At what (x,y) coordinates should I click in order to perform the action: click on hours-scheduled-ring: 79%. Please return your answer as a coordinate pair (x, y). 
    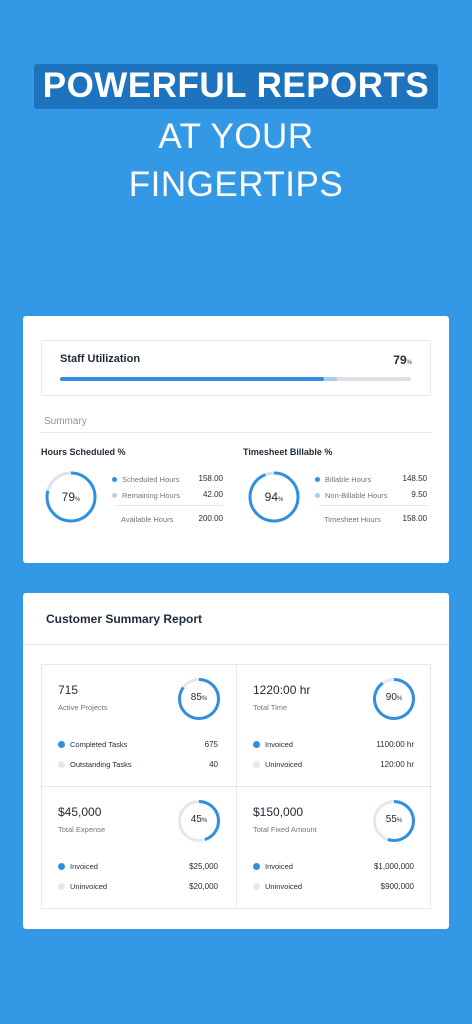
    Looking at the image, I should click on (71, 497).